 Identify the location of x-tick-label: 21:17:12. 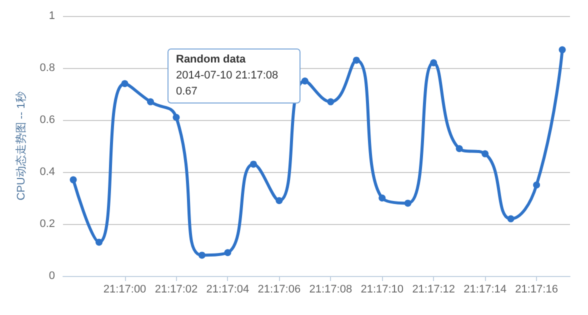
(434, 290).